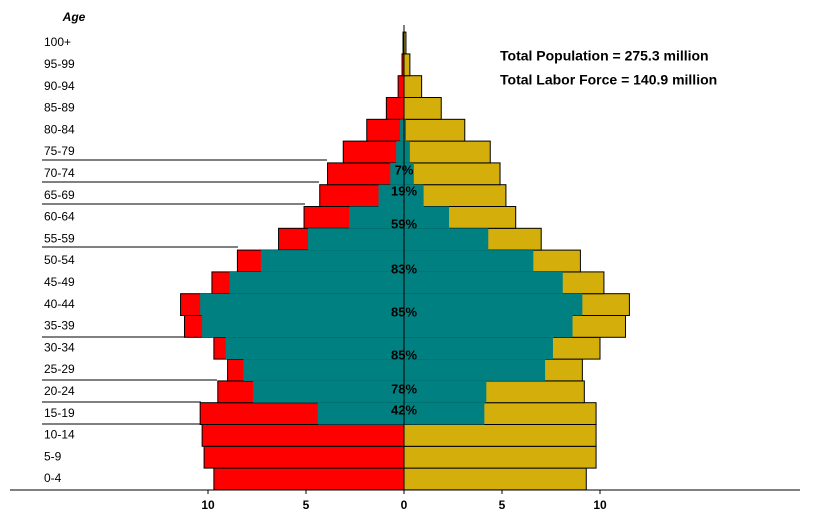  Describe the element at coordinates (59, 369) in the screenshot. I see `y-tick-label: 25-29` at that location.